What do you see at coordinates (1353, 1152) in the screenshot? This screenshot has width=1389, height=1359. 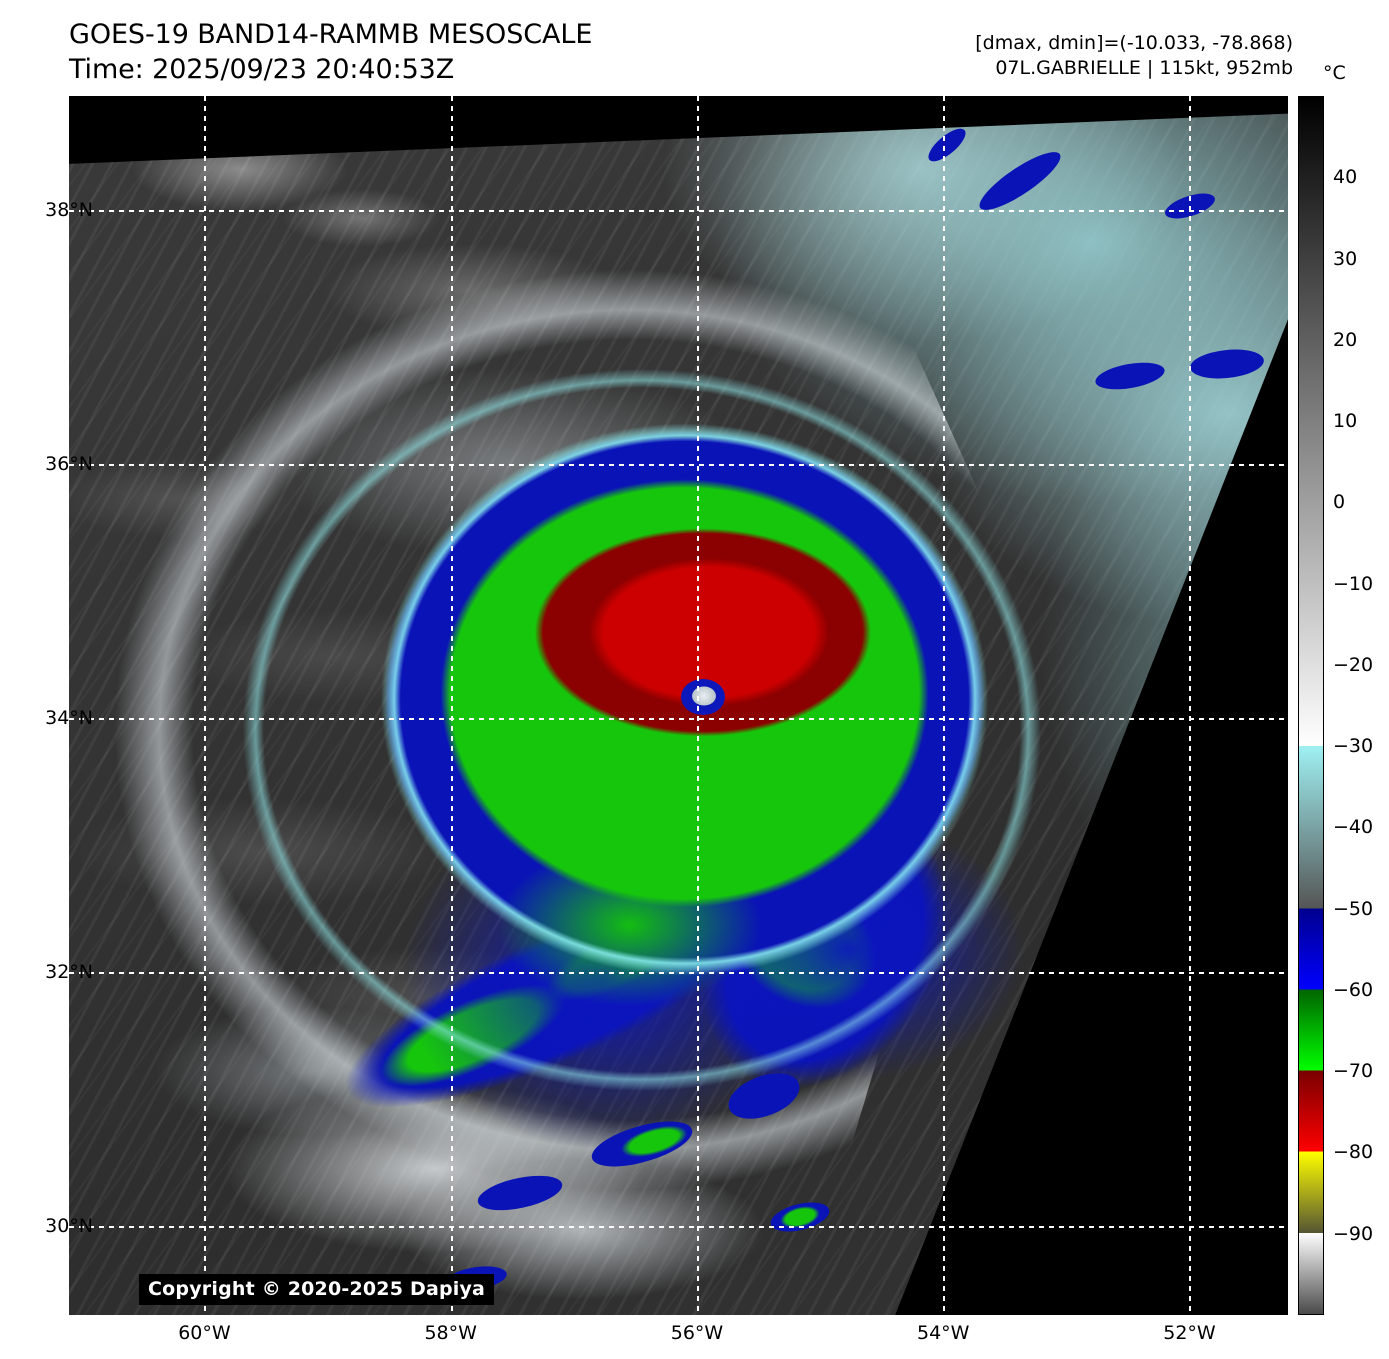 I see `colorbar-tick-label: −80` at bounding box center [1353, 1152].